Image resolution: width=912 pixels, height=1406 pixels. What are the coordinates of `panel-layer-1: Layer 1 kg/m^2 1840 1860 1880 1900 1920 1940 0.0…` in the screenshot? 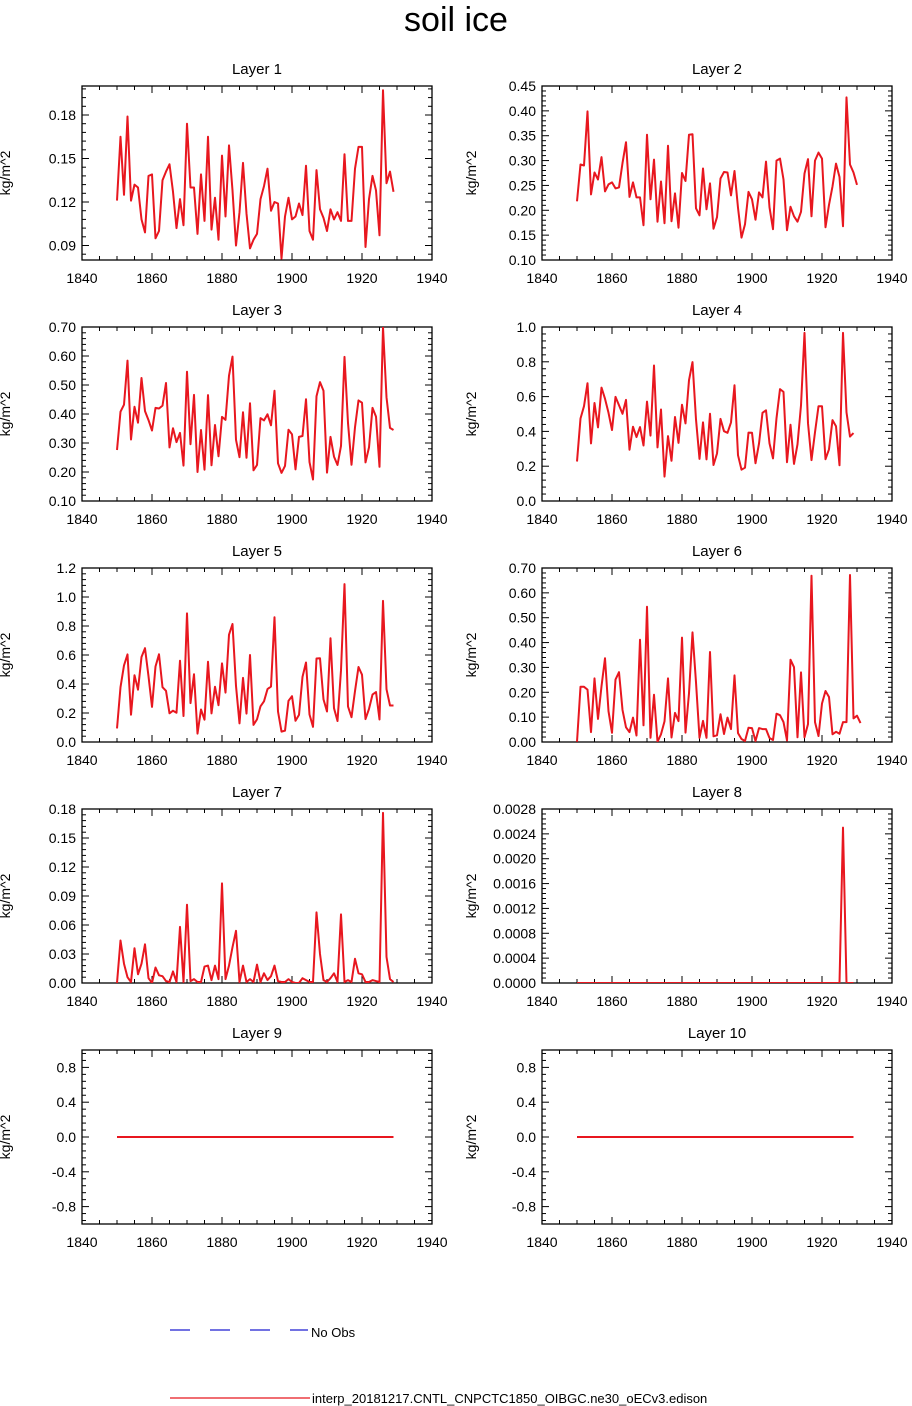 It's located at (224, 173).